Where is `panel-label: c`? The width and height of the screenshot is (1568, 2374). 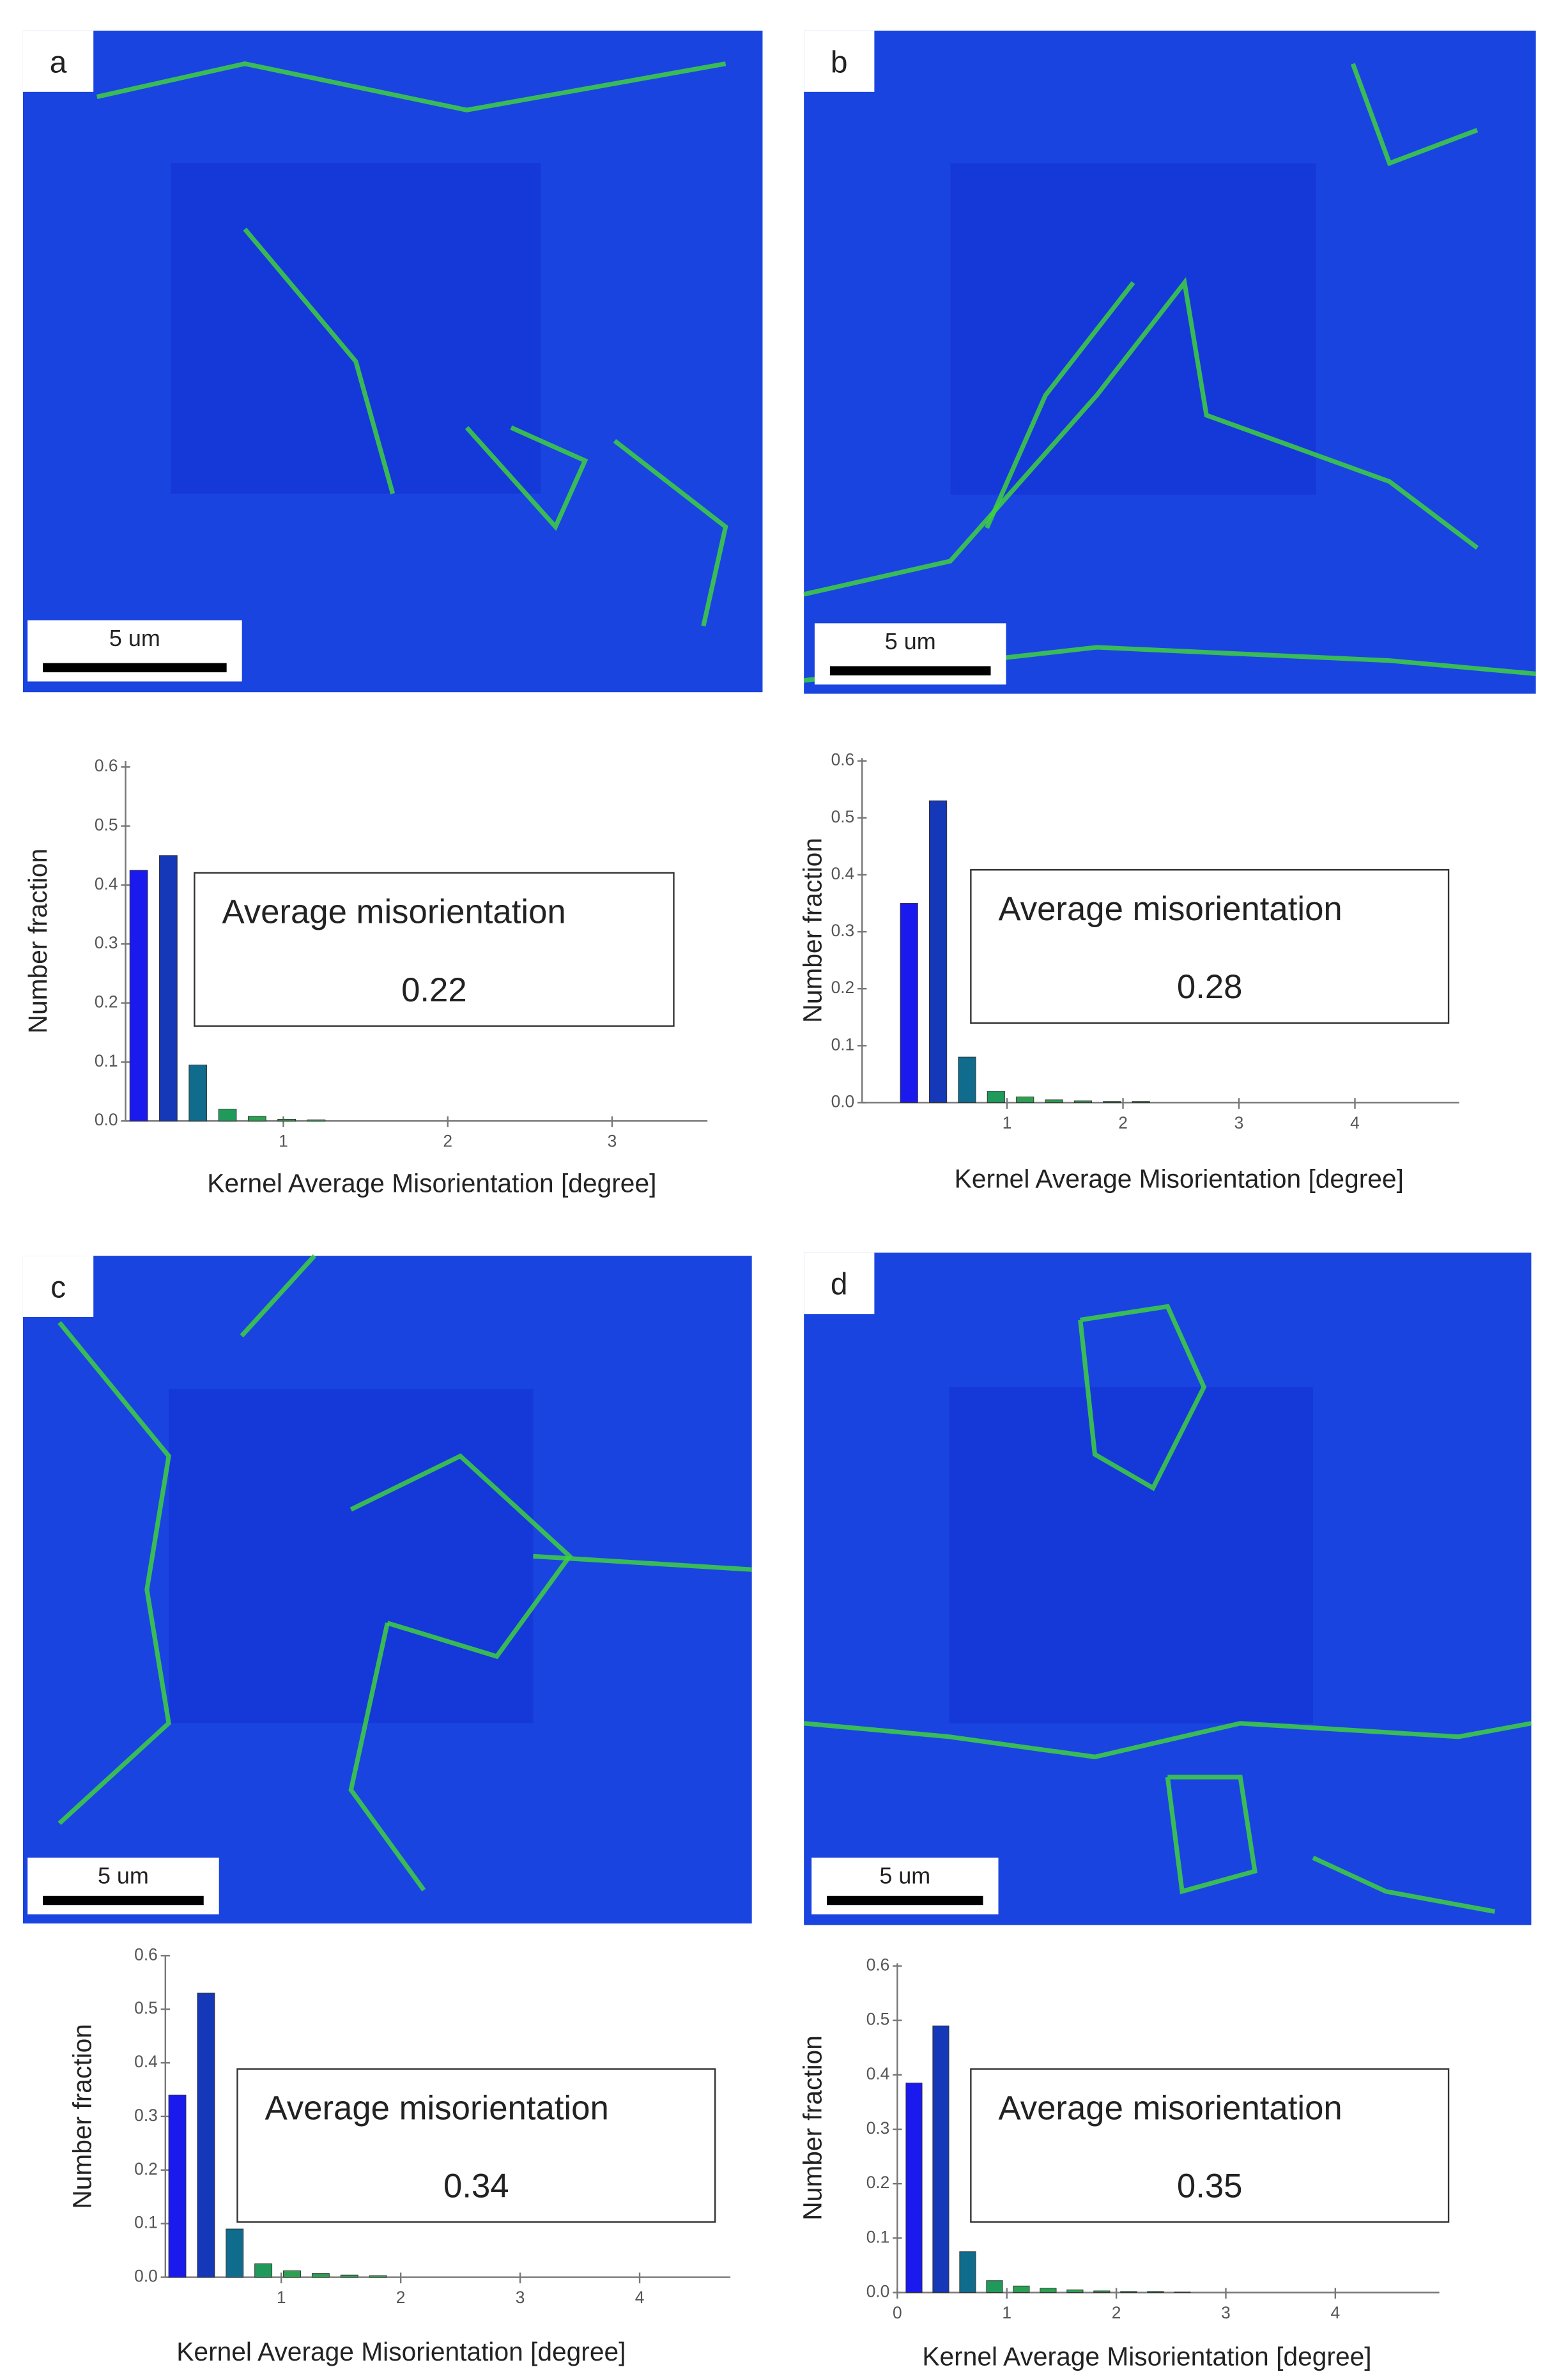
panel-label: c is located at coordinates (58, 1287).